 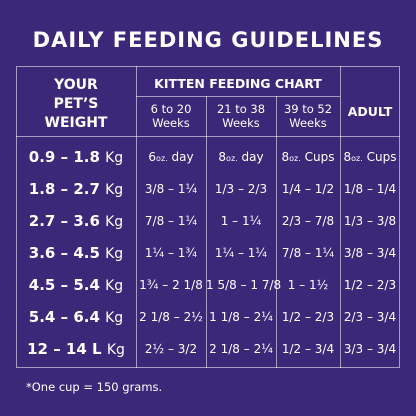 I want to click on weight-cell: 3.6 – 4.5 Kg, so click(x=76, y=253).